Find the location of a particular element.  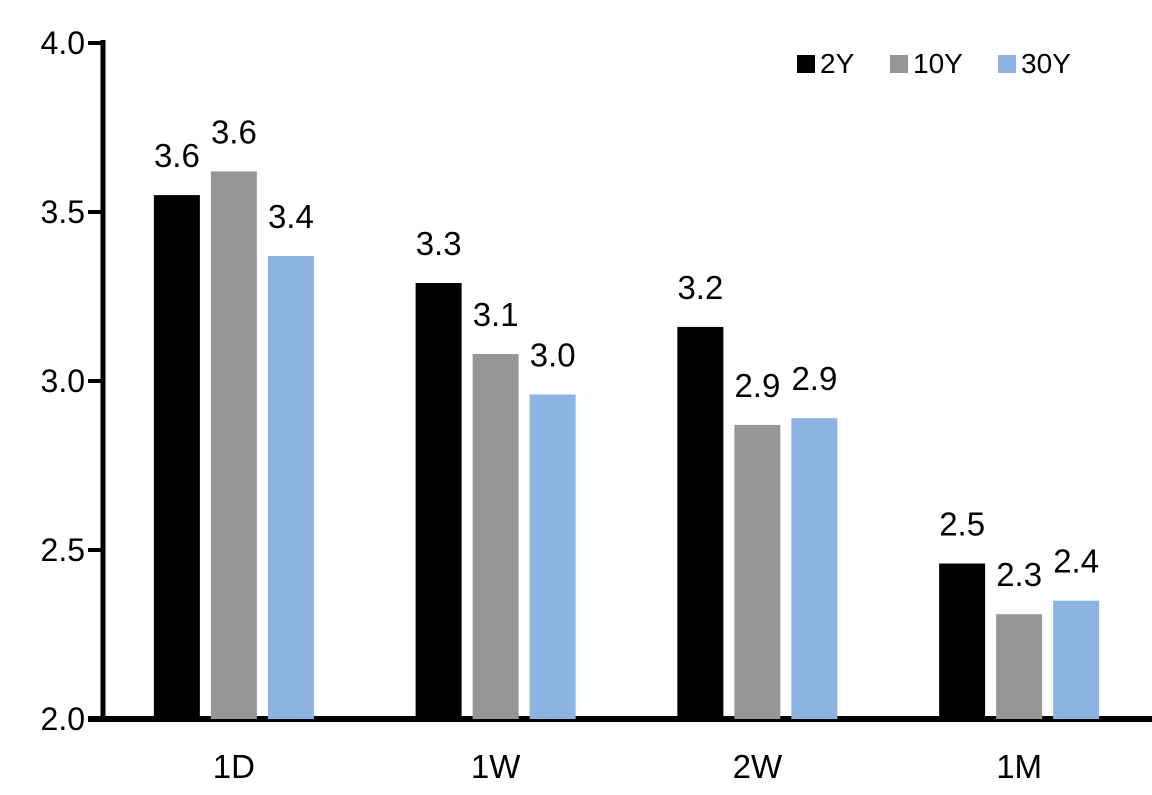

legend-swatch-30Y is located at coordinates (1007, 64).